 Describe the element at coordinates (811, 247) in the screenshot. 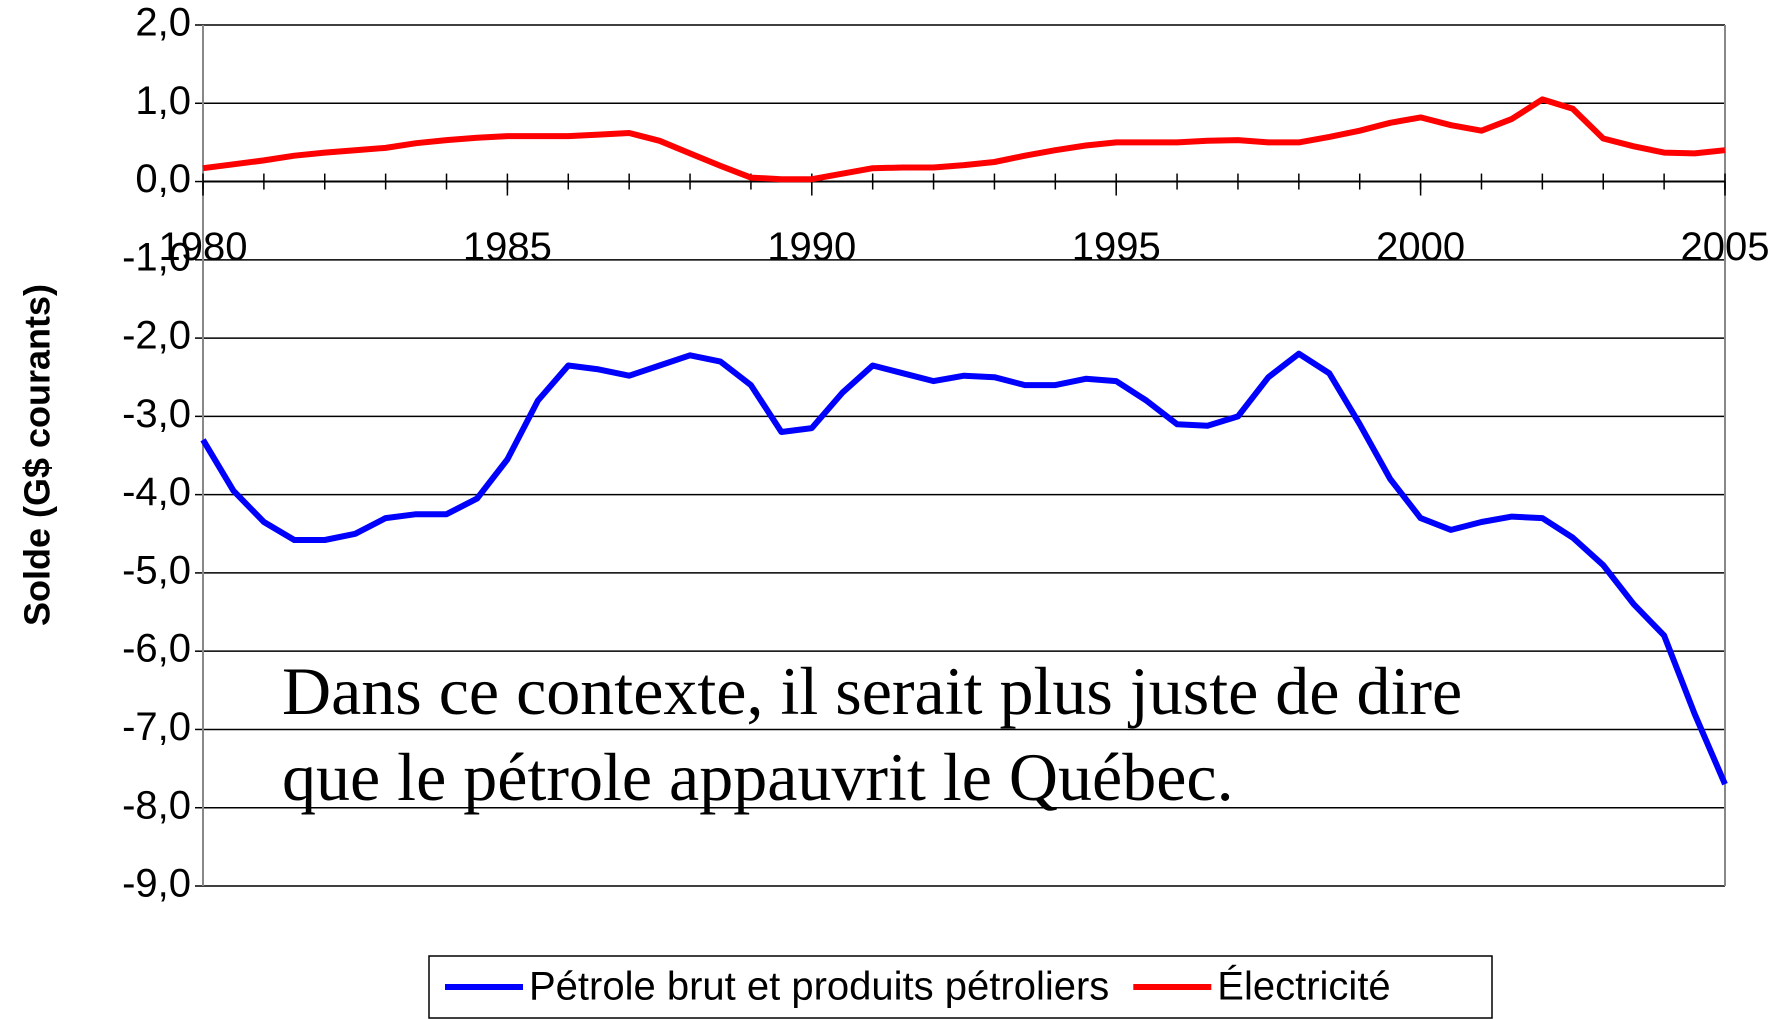

I see `x-tick-label: 1990` at that location.